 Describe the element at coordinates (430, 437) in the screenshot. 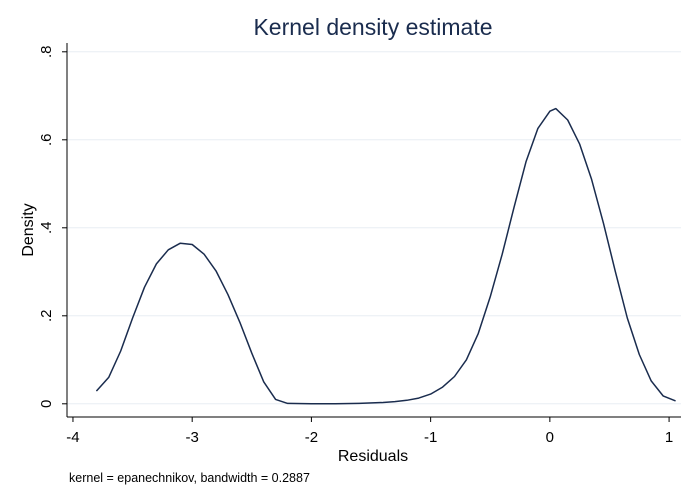

I see `x-tick-label-3: -1` at that location.